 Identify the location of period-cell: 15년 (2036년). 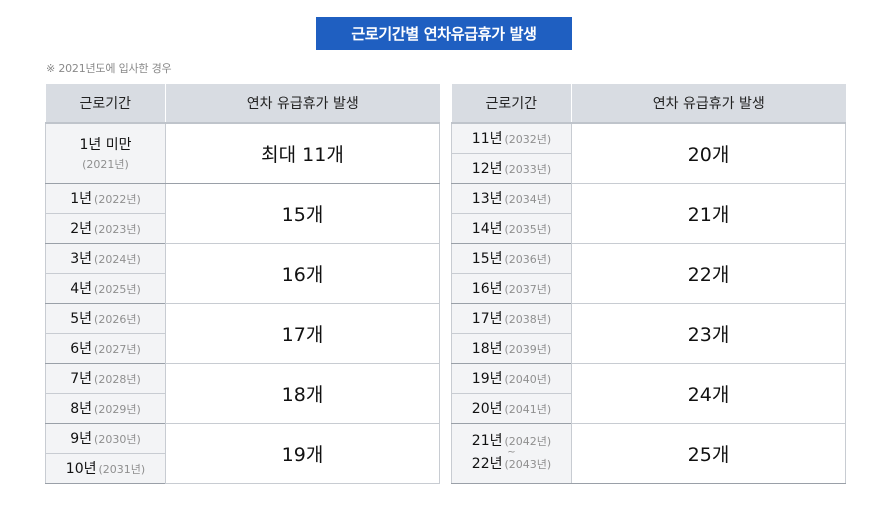
(511, 258).